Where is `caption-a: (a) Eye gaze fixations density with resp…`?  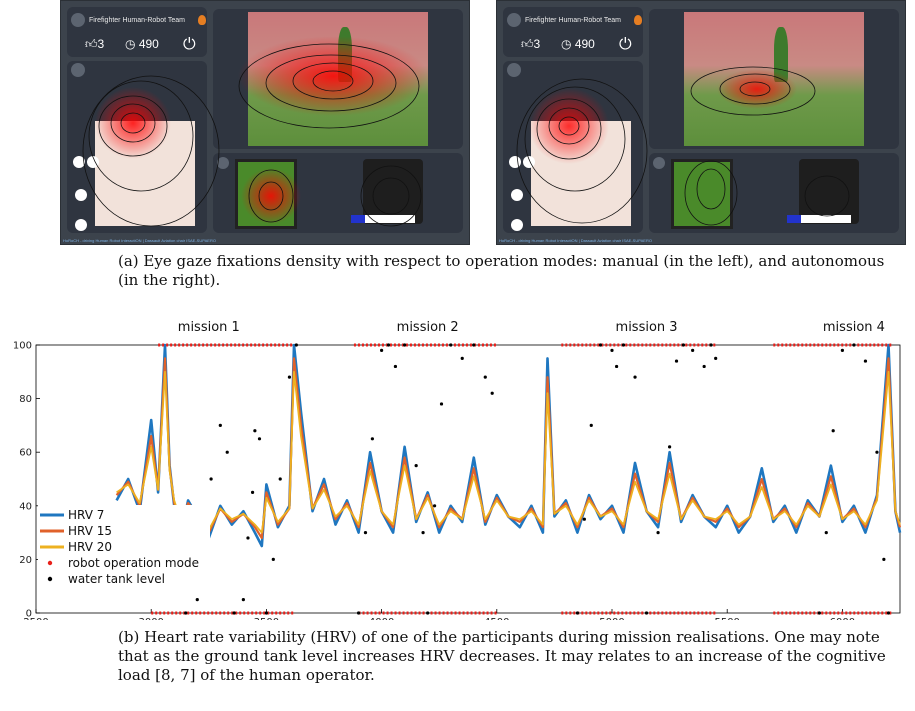 caption-a: (a) Eye gaze fixations density with resp… is located at coordinates (501, 270).